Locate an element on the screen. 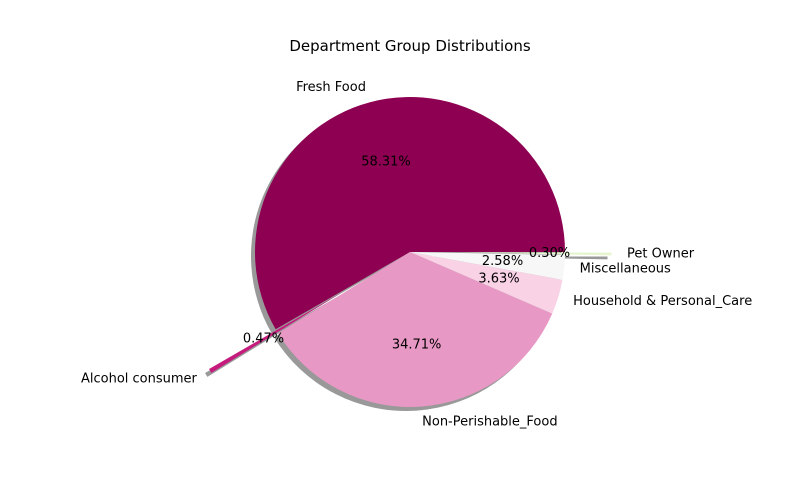 This screenshot has height=500, width=800. slice-label-pet-owner: Pet Owner is located at coordinates (661, 254).